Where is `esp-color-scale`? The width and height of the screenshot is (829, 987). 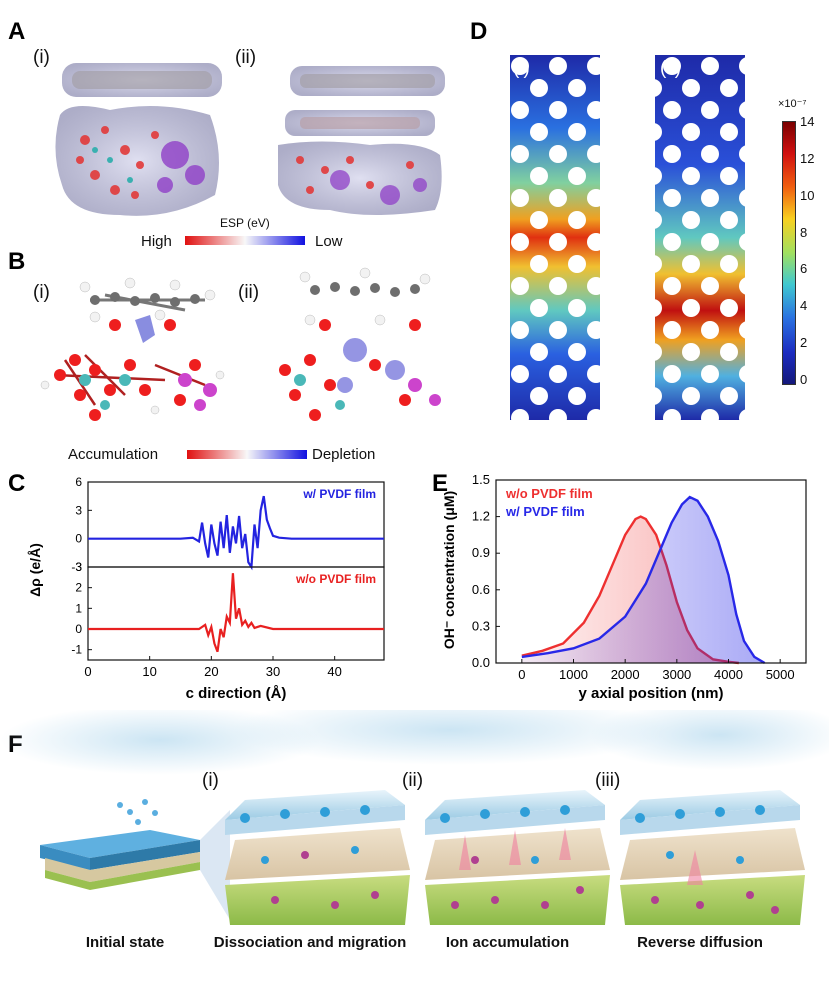
esp-color-scale is located at coordinates (245, 240).